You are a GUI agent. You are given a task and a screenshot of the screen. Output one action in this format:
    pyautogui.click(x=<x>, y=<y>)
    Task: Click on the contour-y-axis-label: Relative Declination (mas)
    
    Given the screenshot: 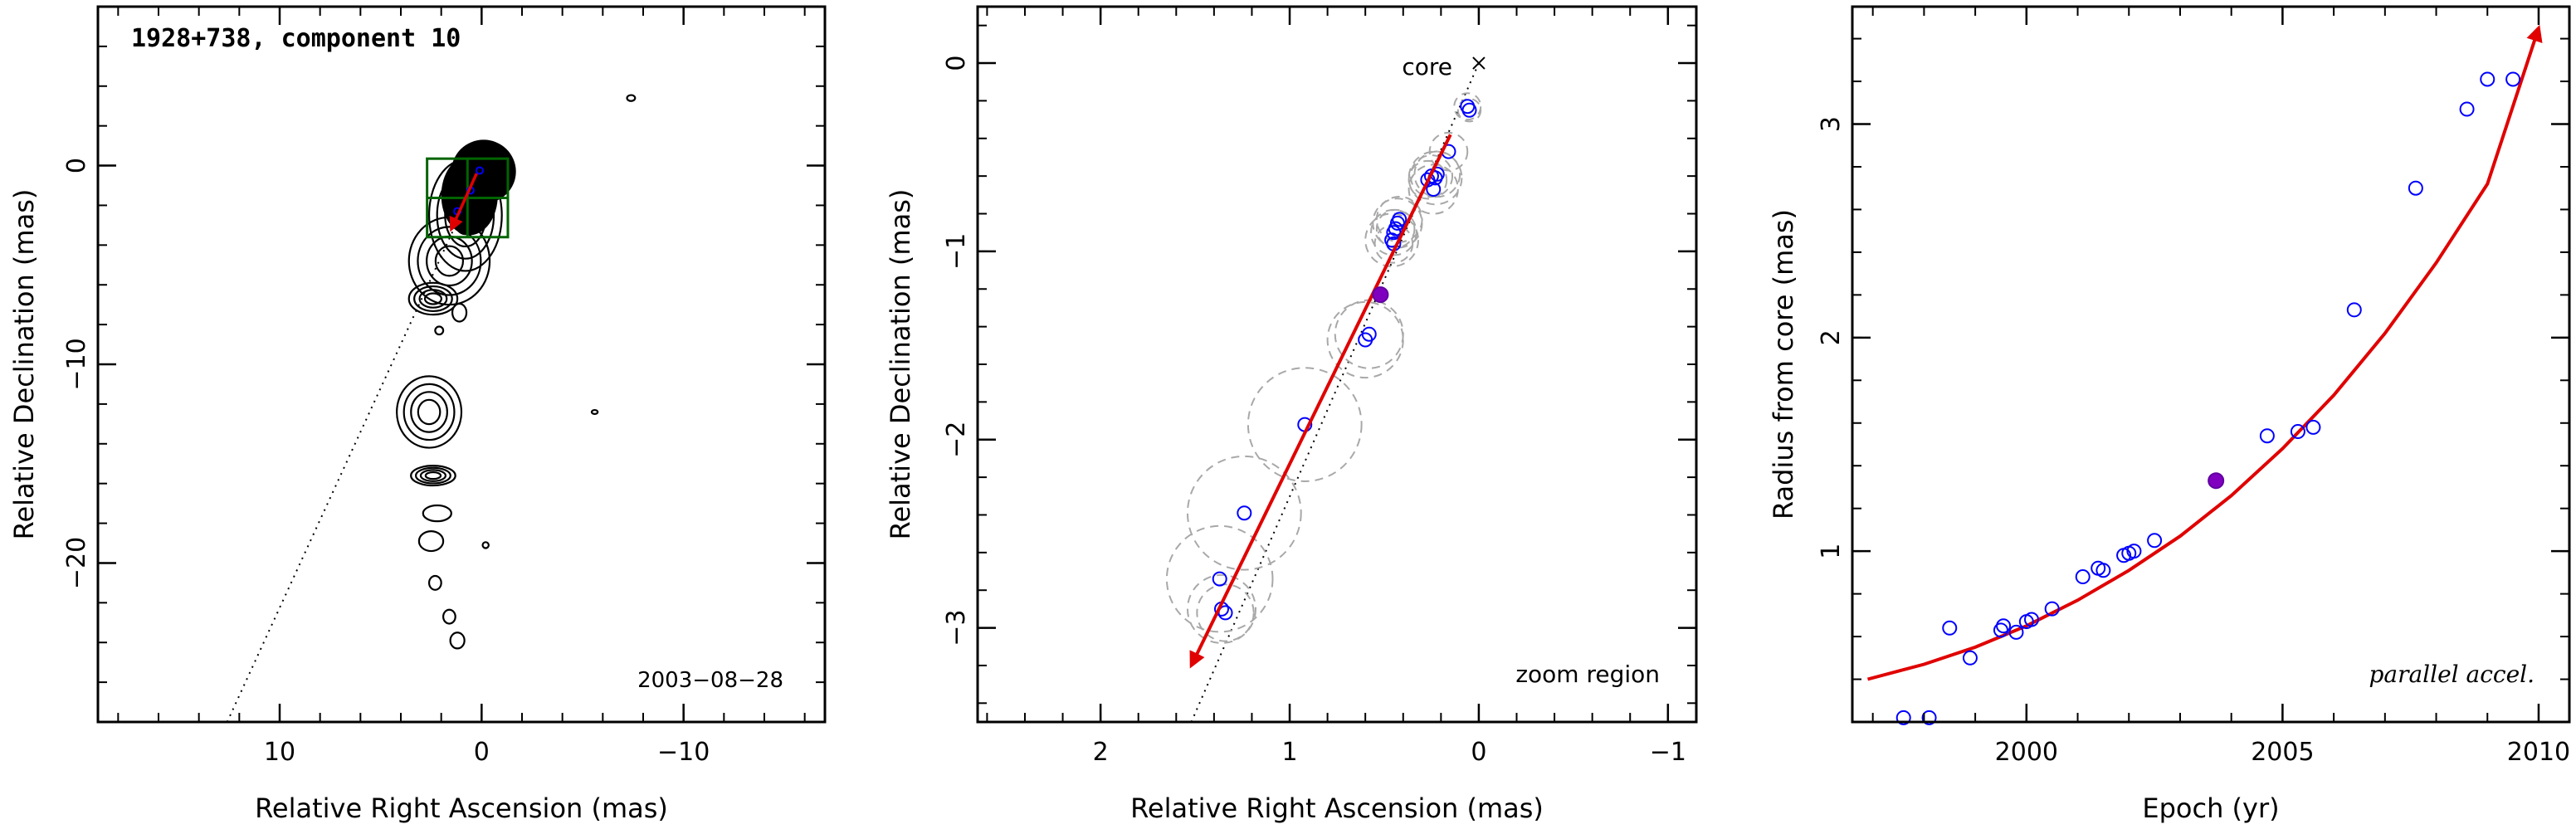 What is the action you would take?
    pyautogui.click(x=24, y=364)
    